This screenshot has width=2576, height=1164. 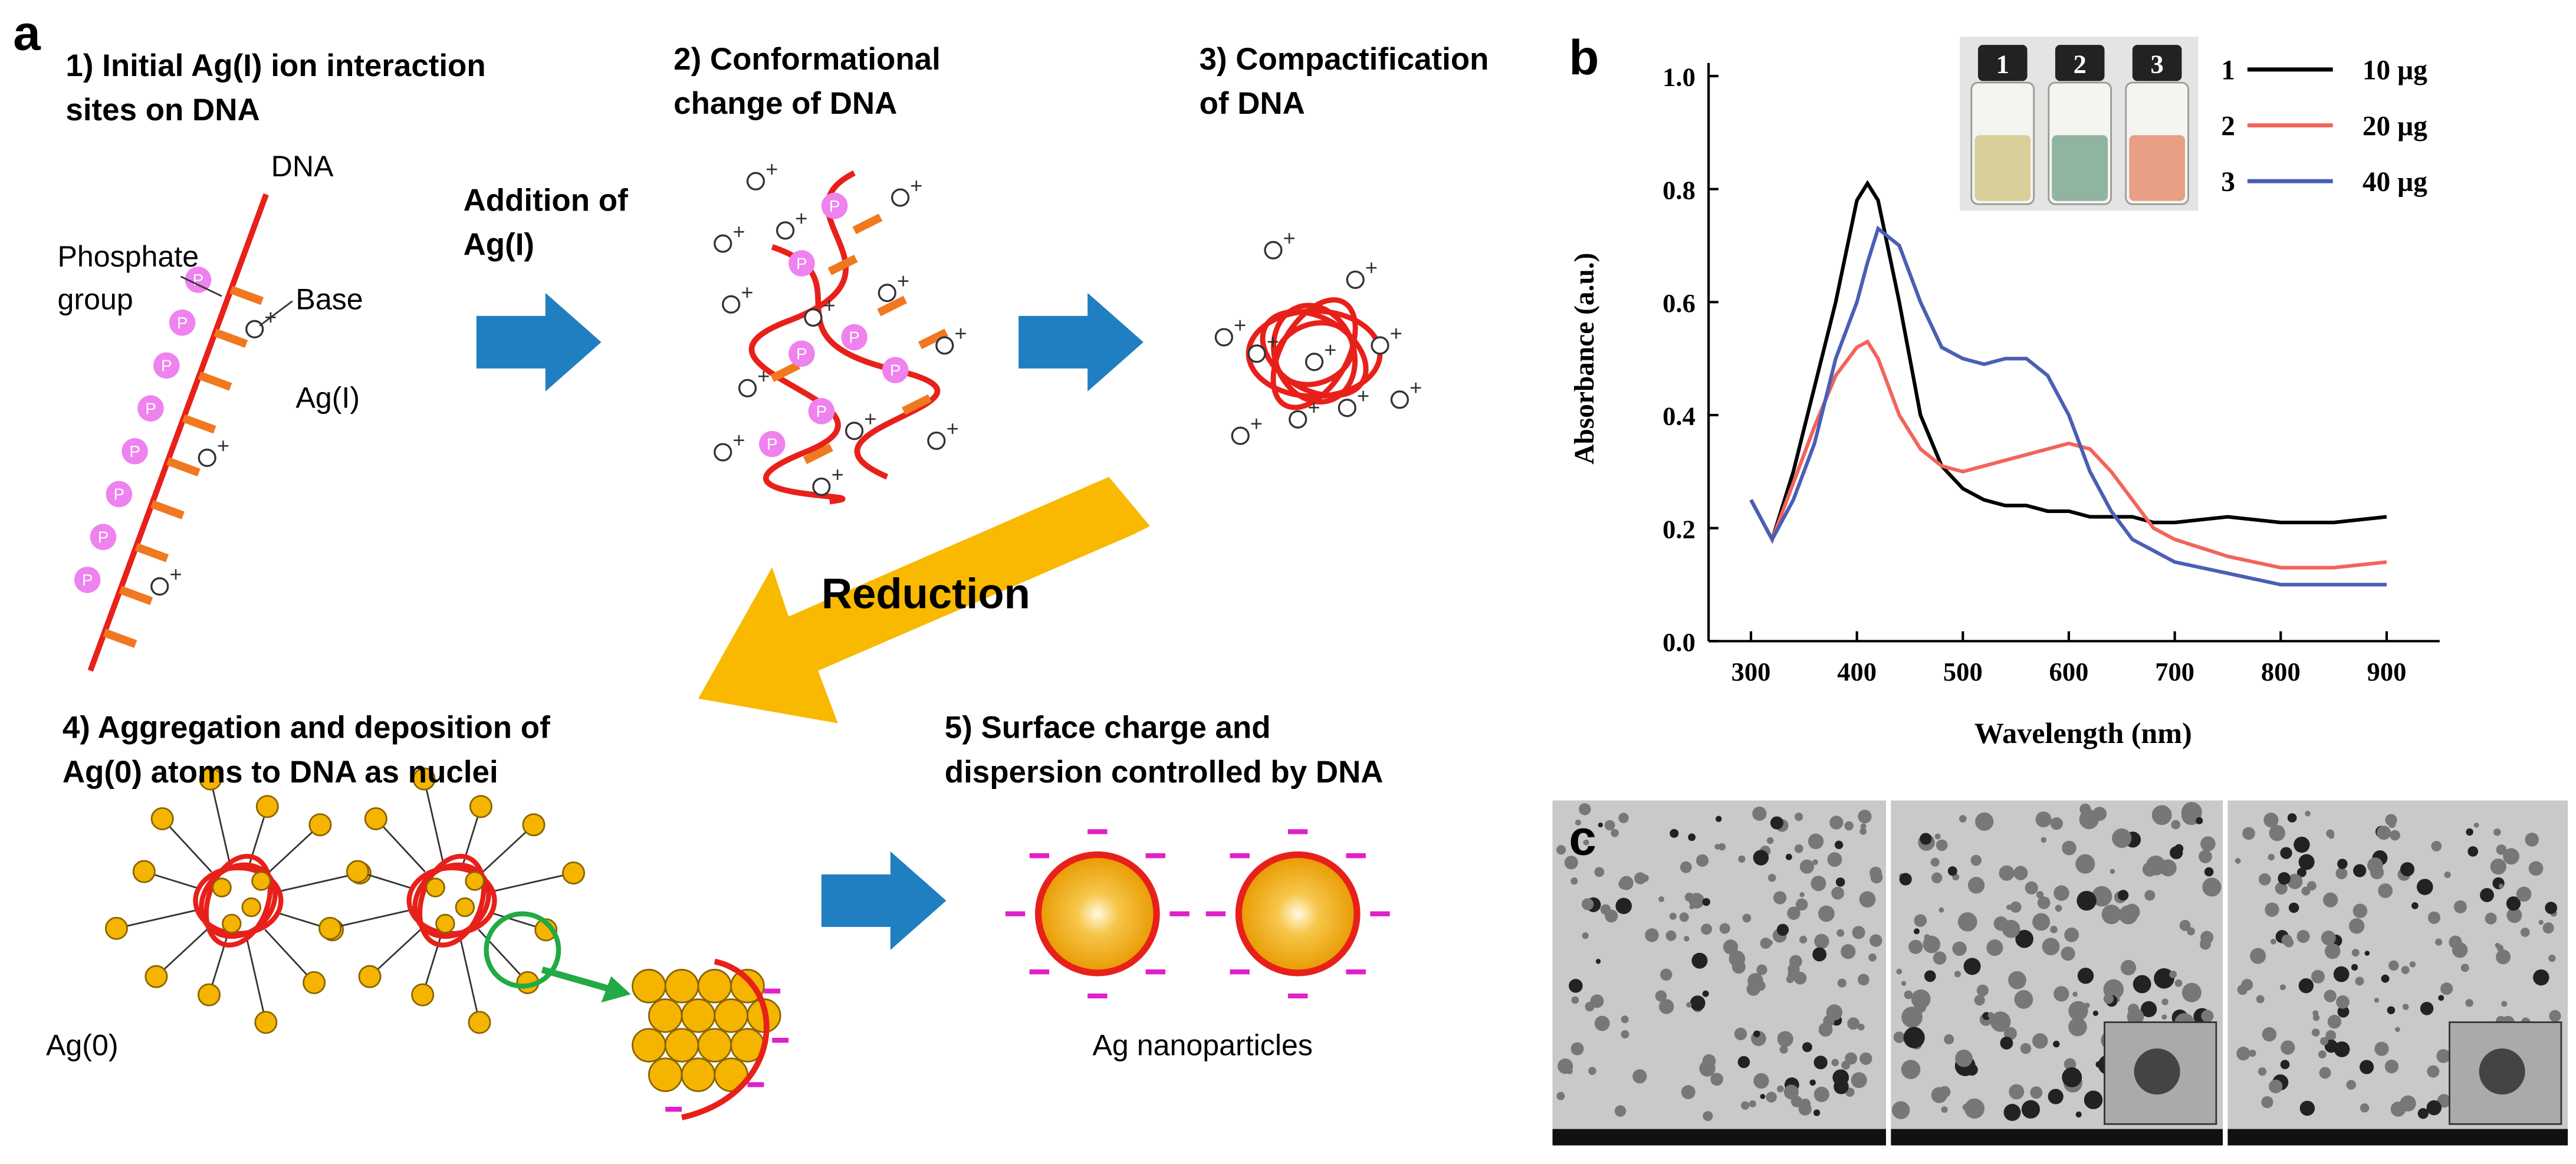 What do you see at coordinates (1203, 1044) in the screenshot?
I see `label: Ag nanoparticles` at bounding box center [1203, 1044].